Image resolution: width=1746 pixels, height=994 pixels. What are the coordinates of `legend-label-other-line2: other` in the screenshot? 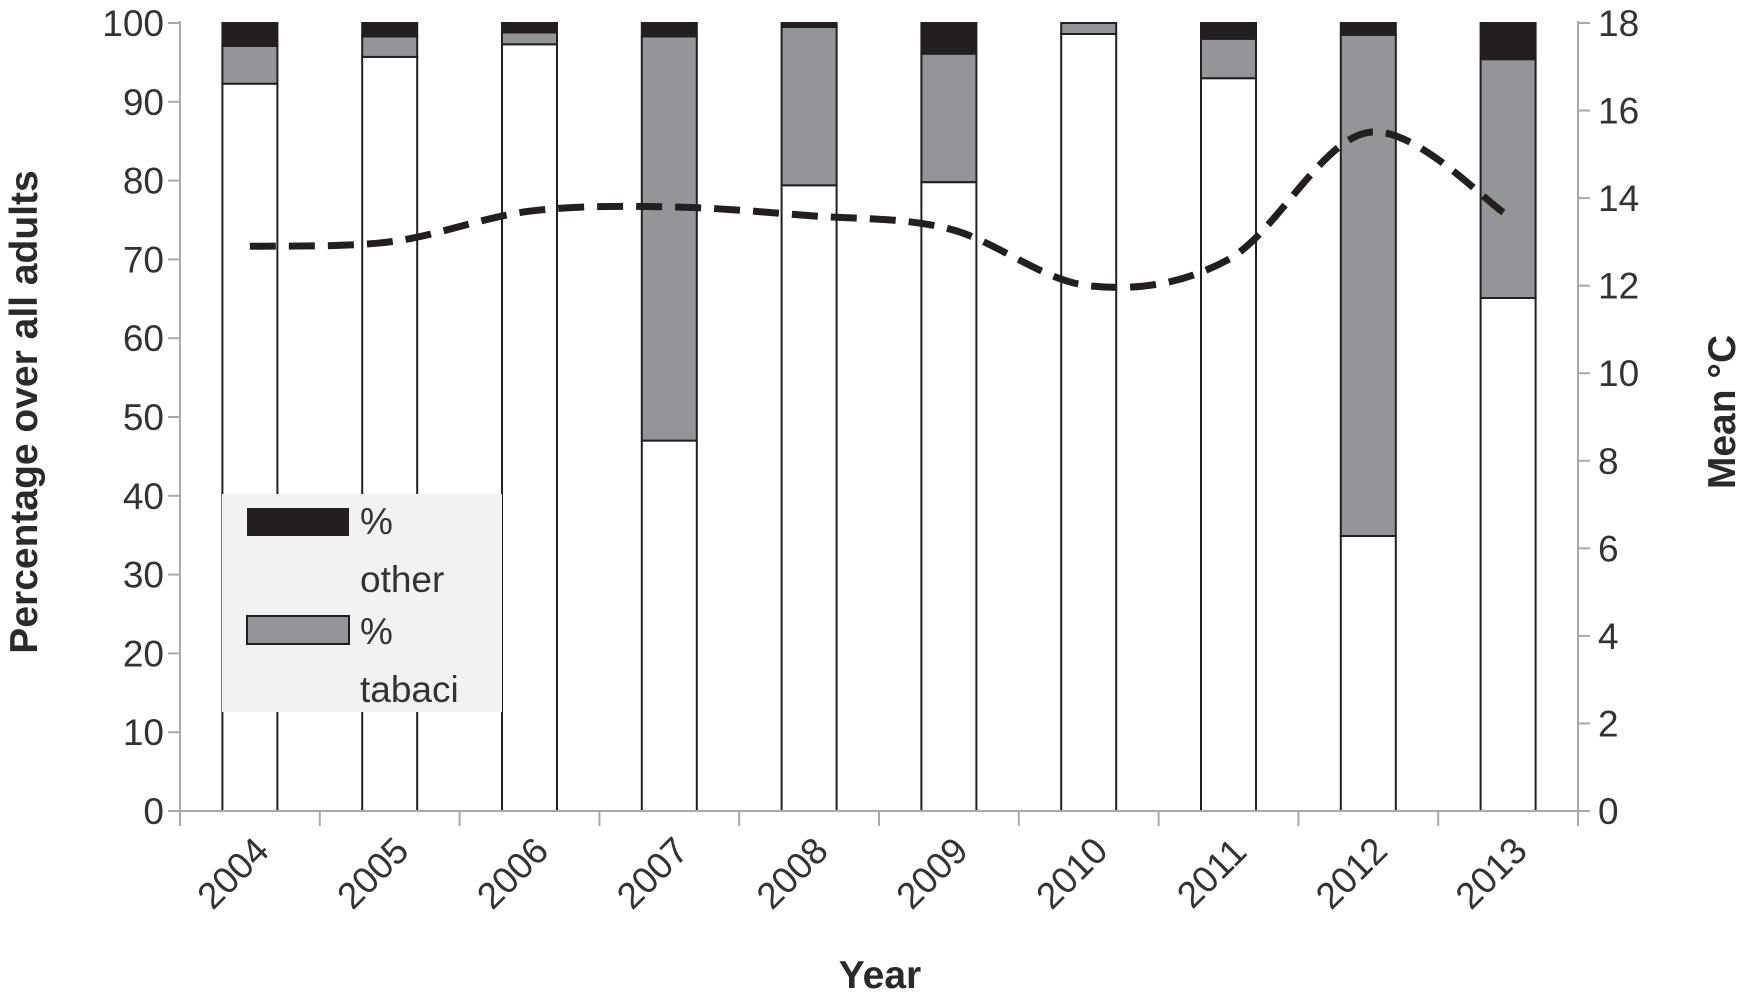 It's located at (402, 579).